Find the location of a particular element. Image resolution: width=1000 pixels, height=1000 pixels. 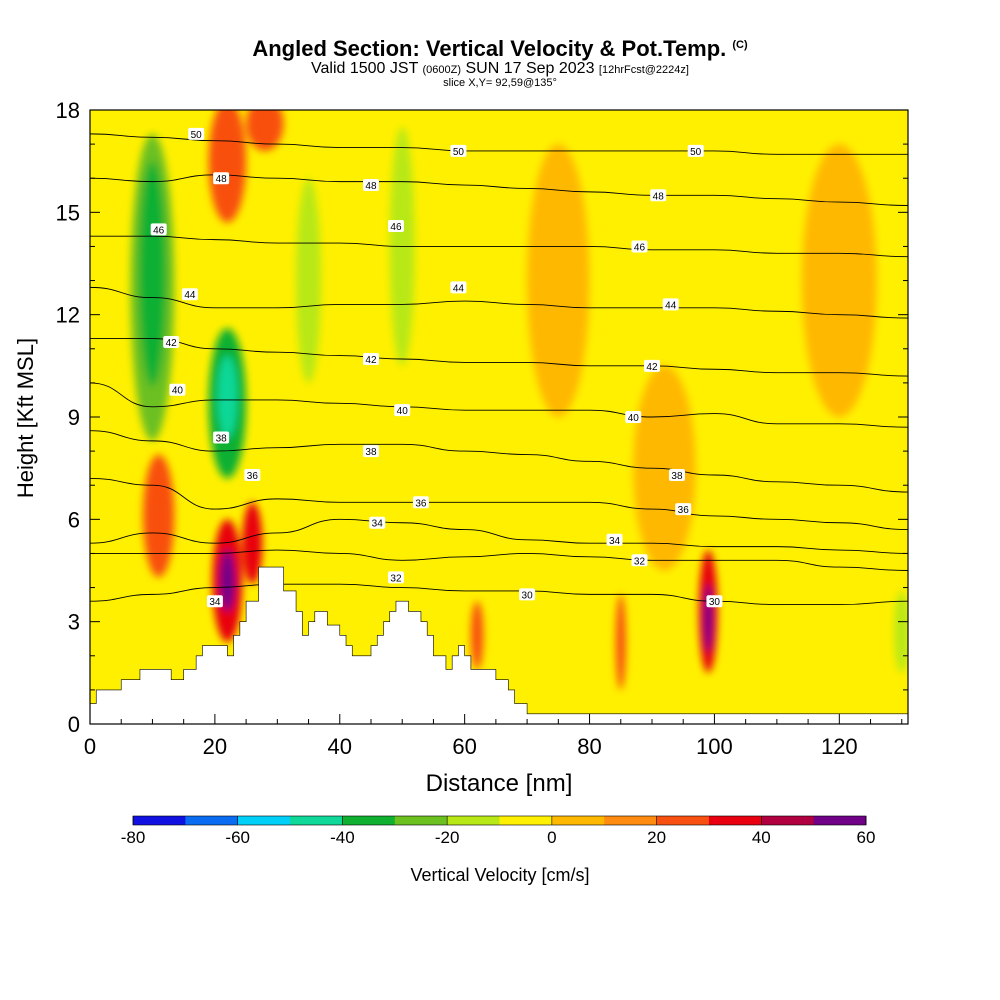

colorbar-tick-label: 20 is located at coordinates (656, 837).